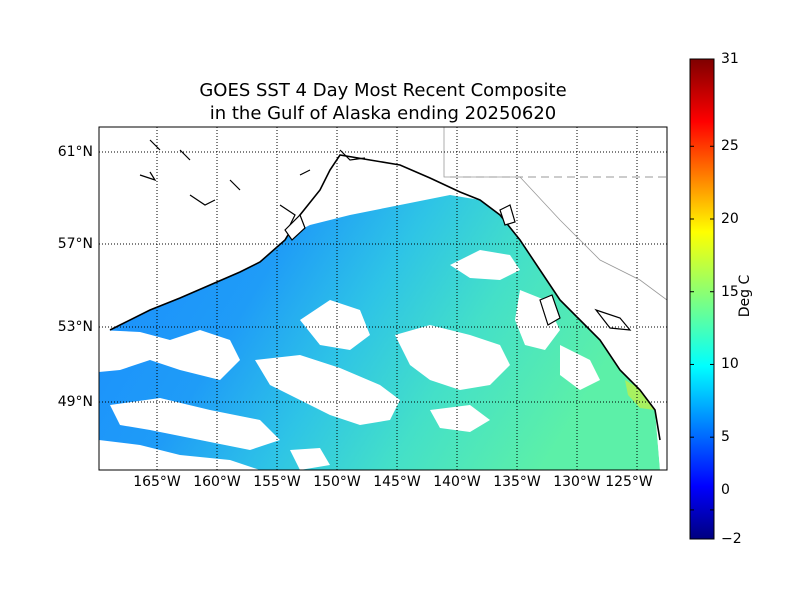  I want to click on colorbar-tick-label: 0, so click(725, 489).